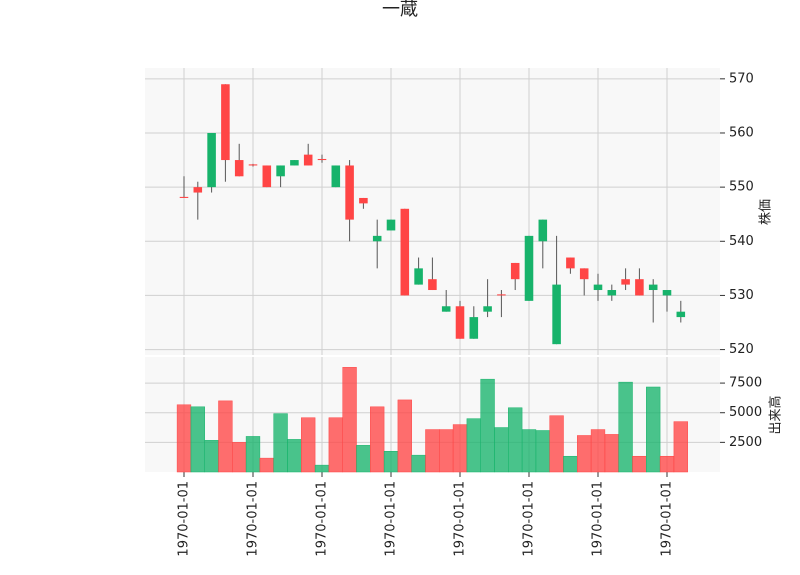 This screenshot has width=800, height=575. I want to click on y-tick-label: 550, so click(741, 187).